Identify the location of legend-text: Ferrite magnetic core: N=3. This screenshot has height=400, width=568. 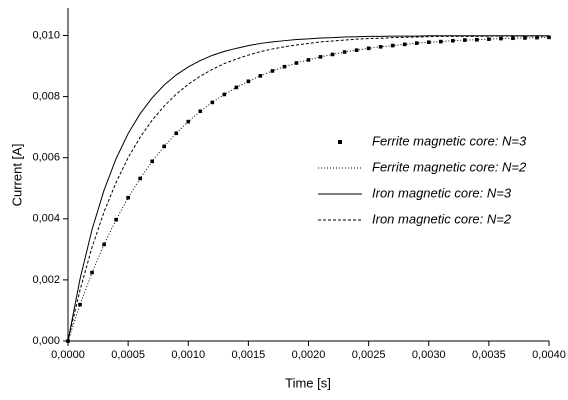
(449, 140).